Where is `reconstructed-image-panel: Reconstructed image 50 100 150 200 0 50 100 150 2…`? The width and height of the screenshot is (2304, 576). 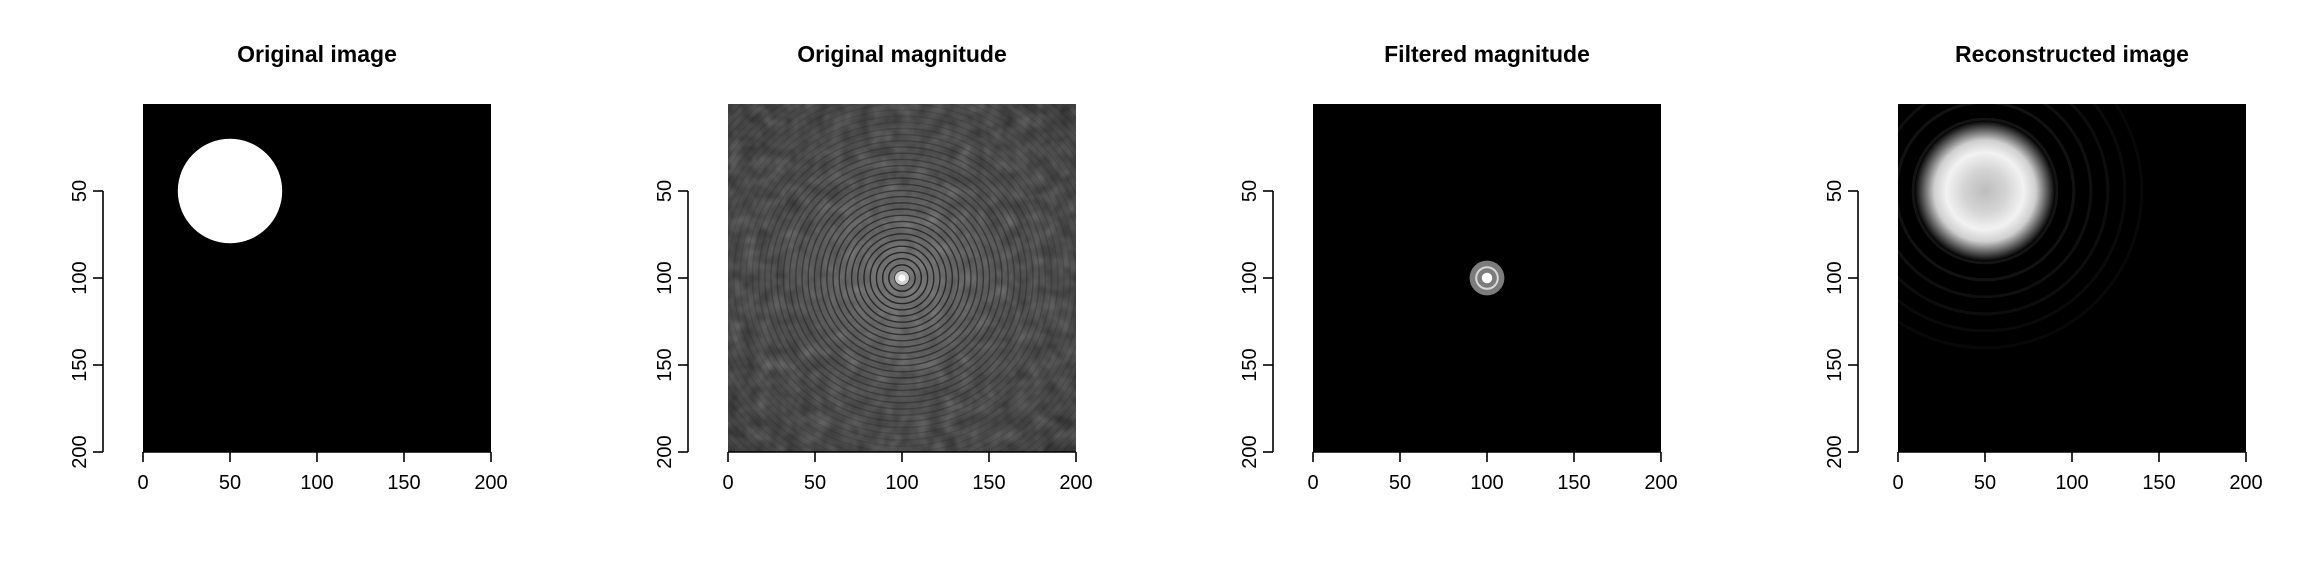 reconstructed-image-panel: Reconstructed image 50 100 150 200 0 50 100 150 2… is located at coordinates (2043, 267).